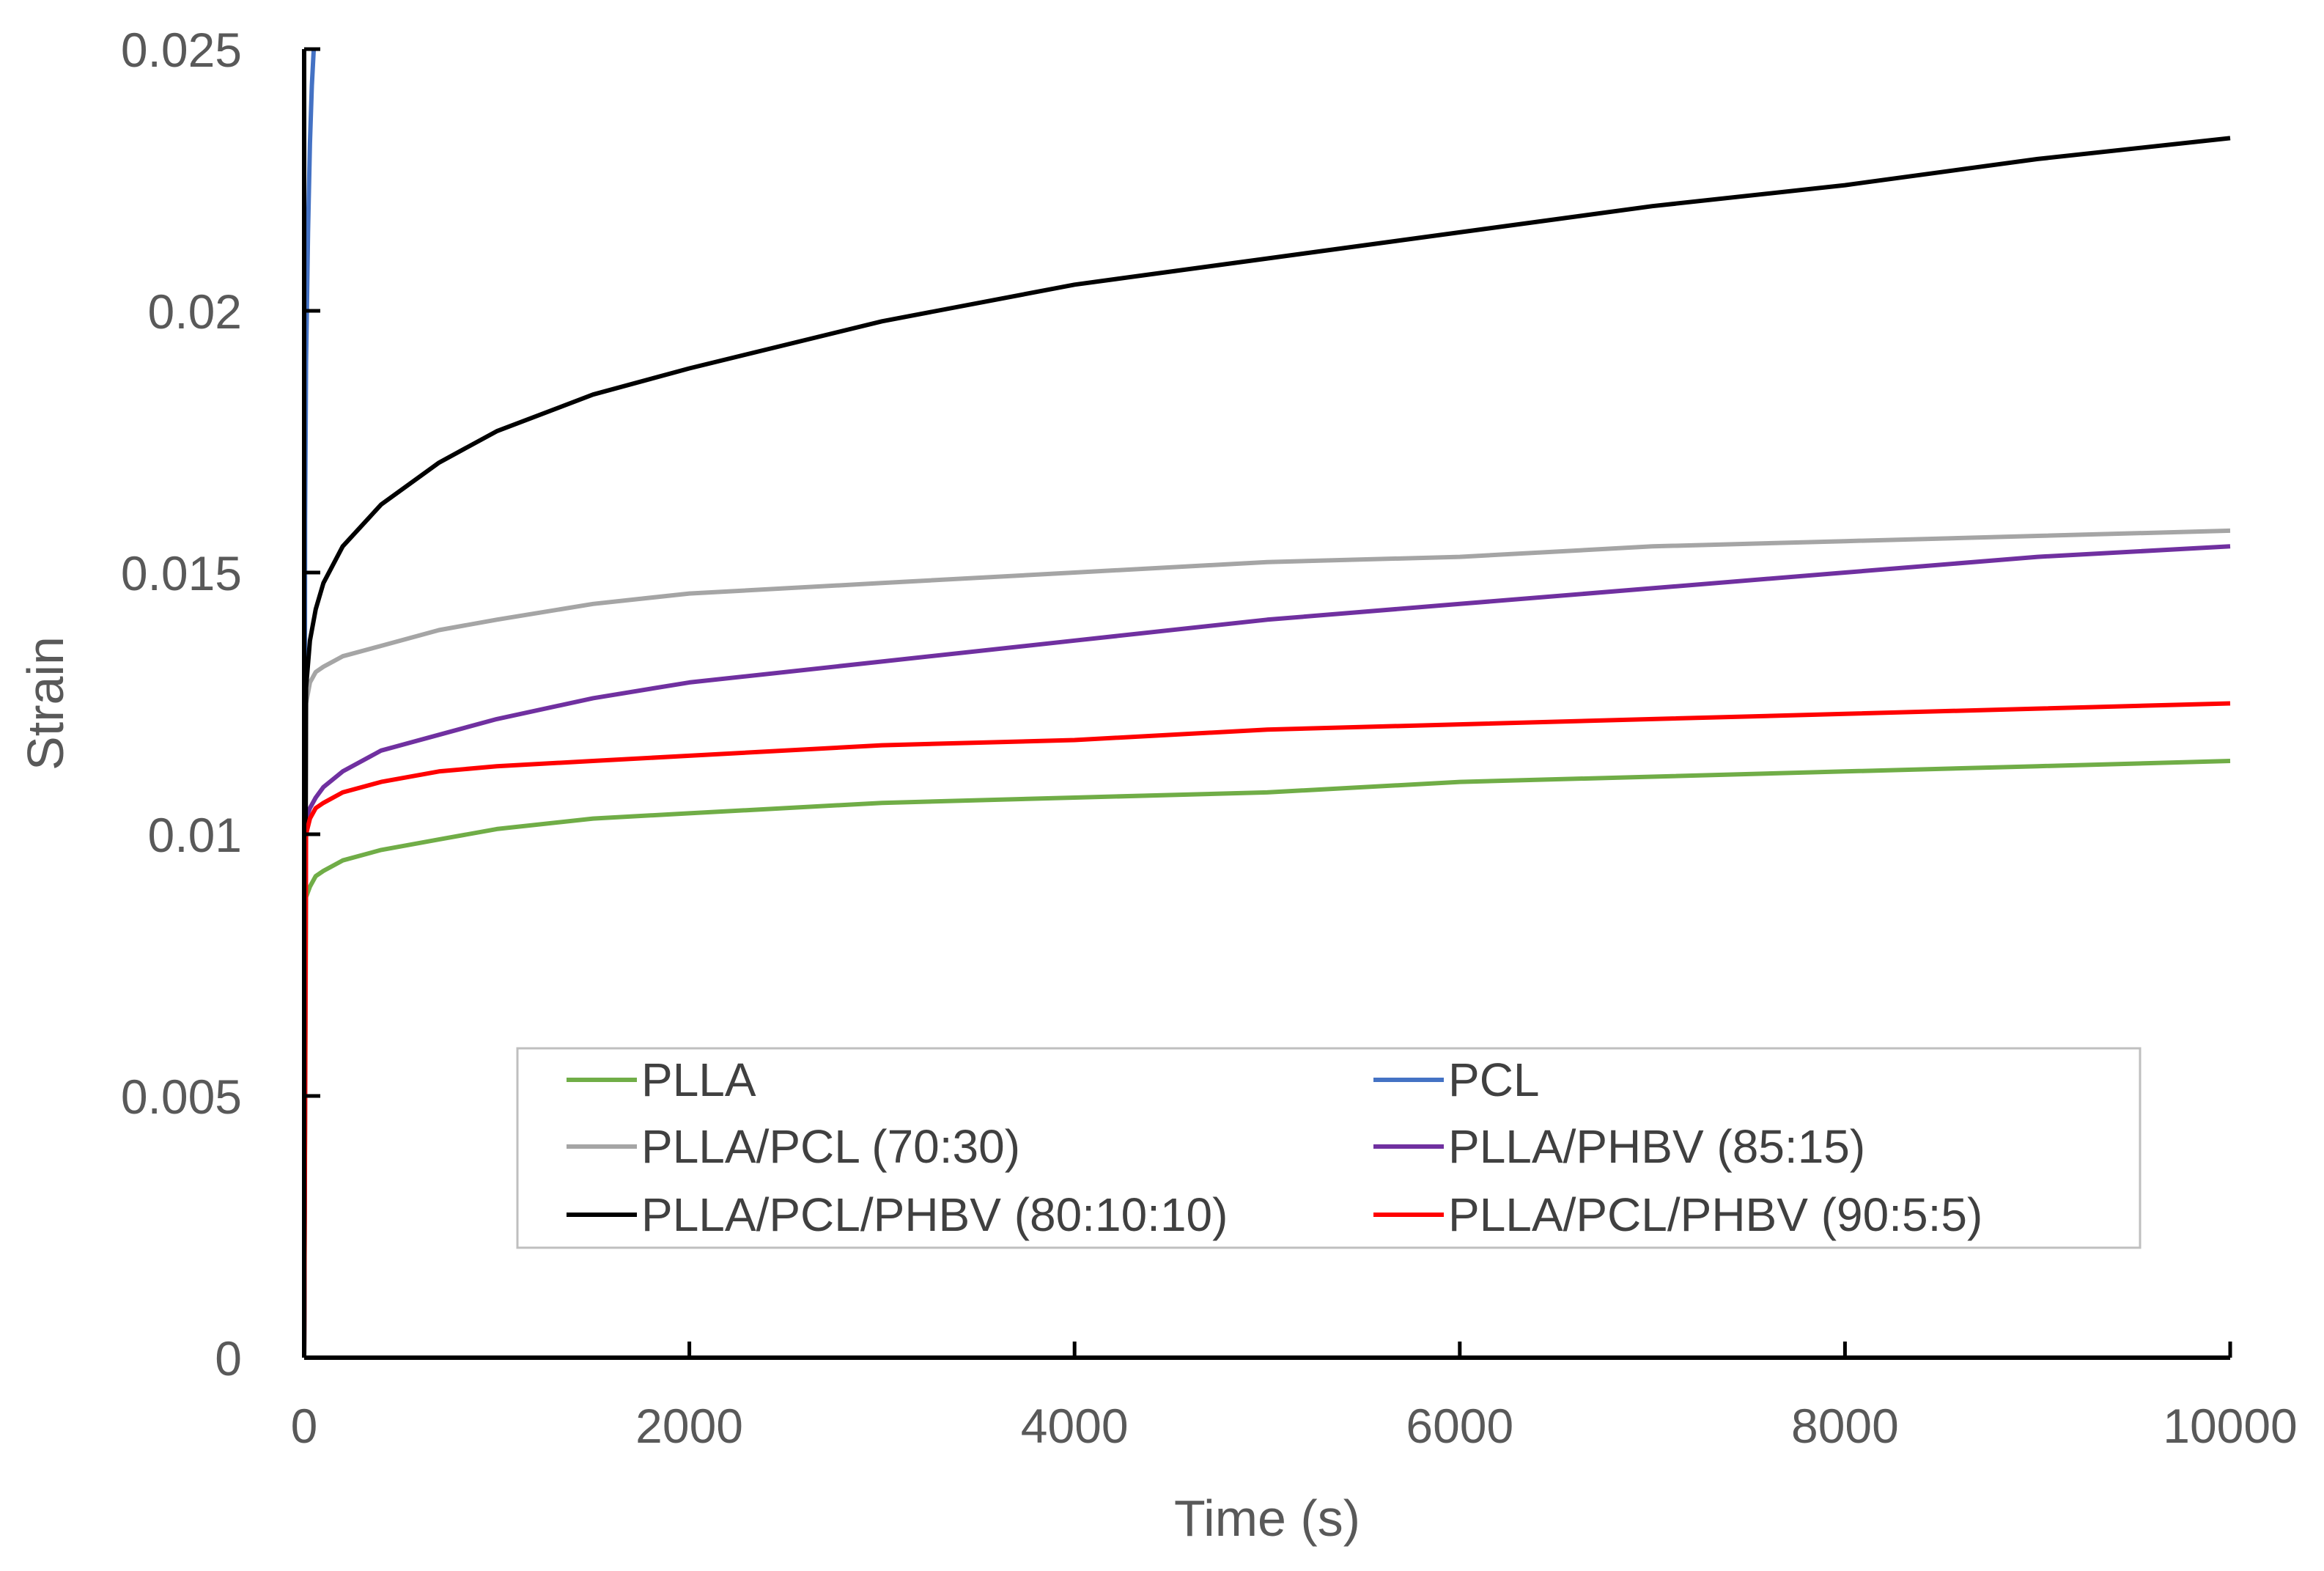  I want to click on y-tick-label: 0.005, so click(181, 1097).